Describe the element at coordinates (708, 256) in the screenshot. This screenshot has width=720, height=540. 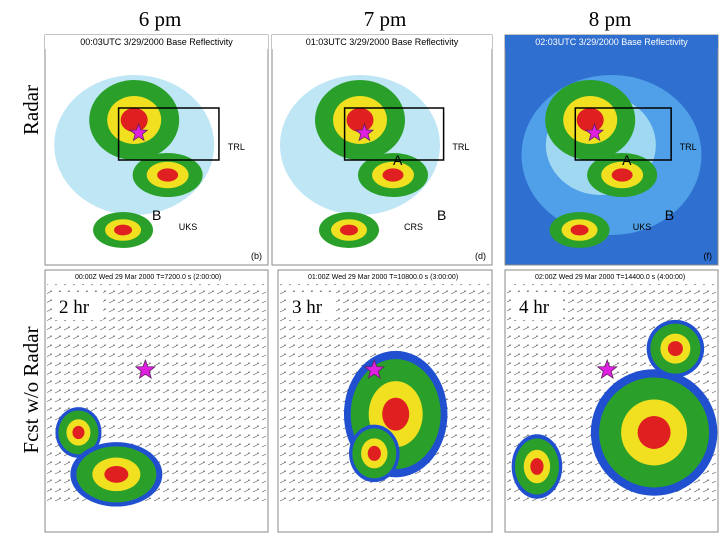
I see `panel-letter: (f)` at that location.